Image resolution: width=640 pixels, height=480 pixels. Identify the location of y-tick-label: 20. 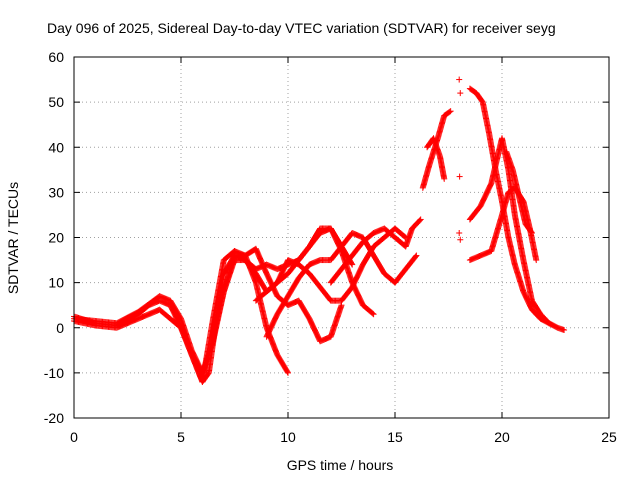
(56, 238).